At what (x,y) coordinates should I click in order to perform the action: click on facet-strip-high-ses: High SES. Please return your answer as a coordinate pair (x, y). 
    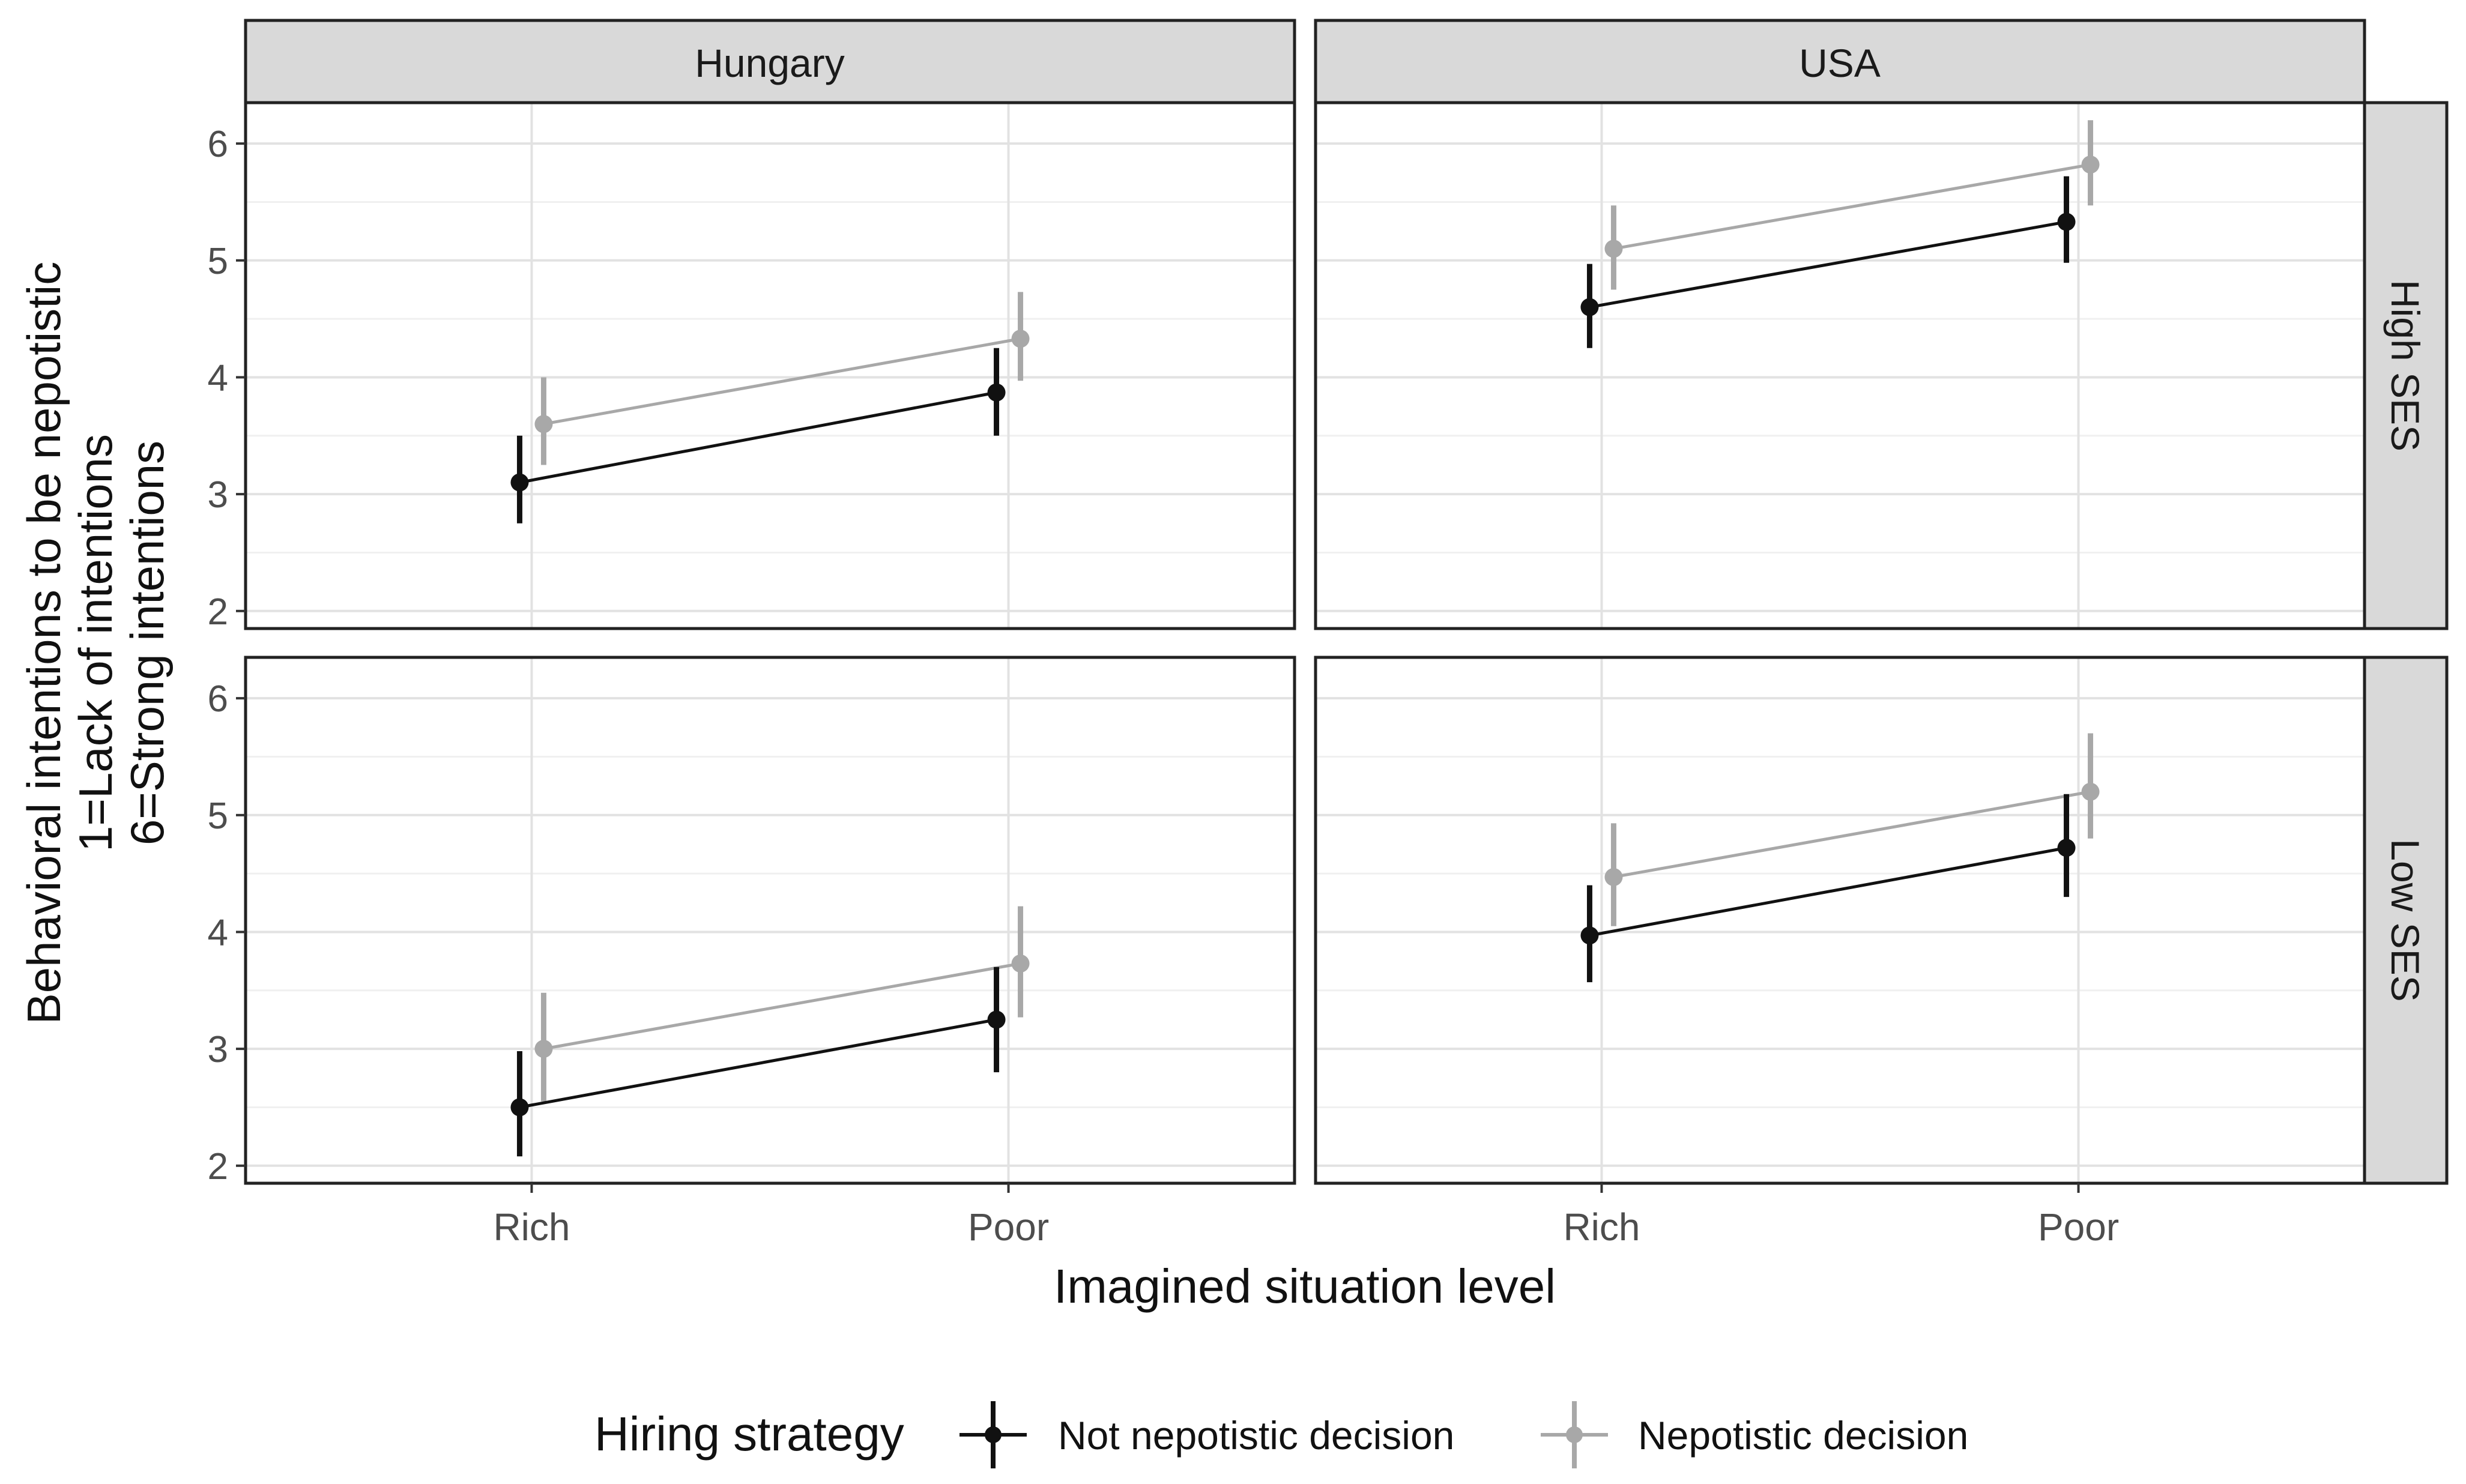
    Looking at the image, I should click on (2406, 366).